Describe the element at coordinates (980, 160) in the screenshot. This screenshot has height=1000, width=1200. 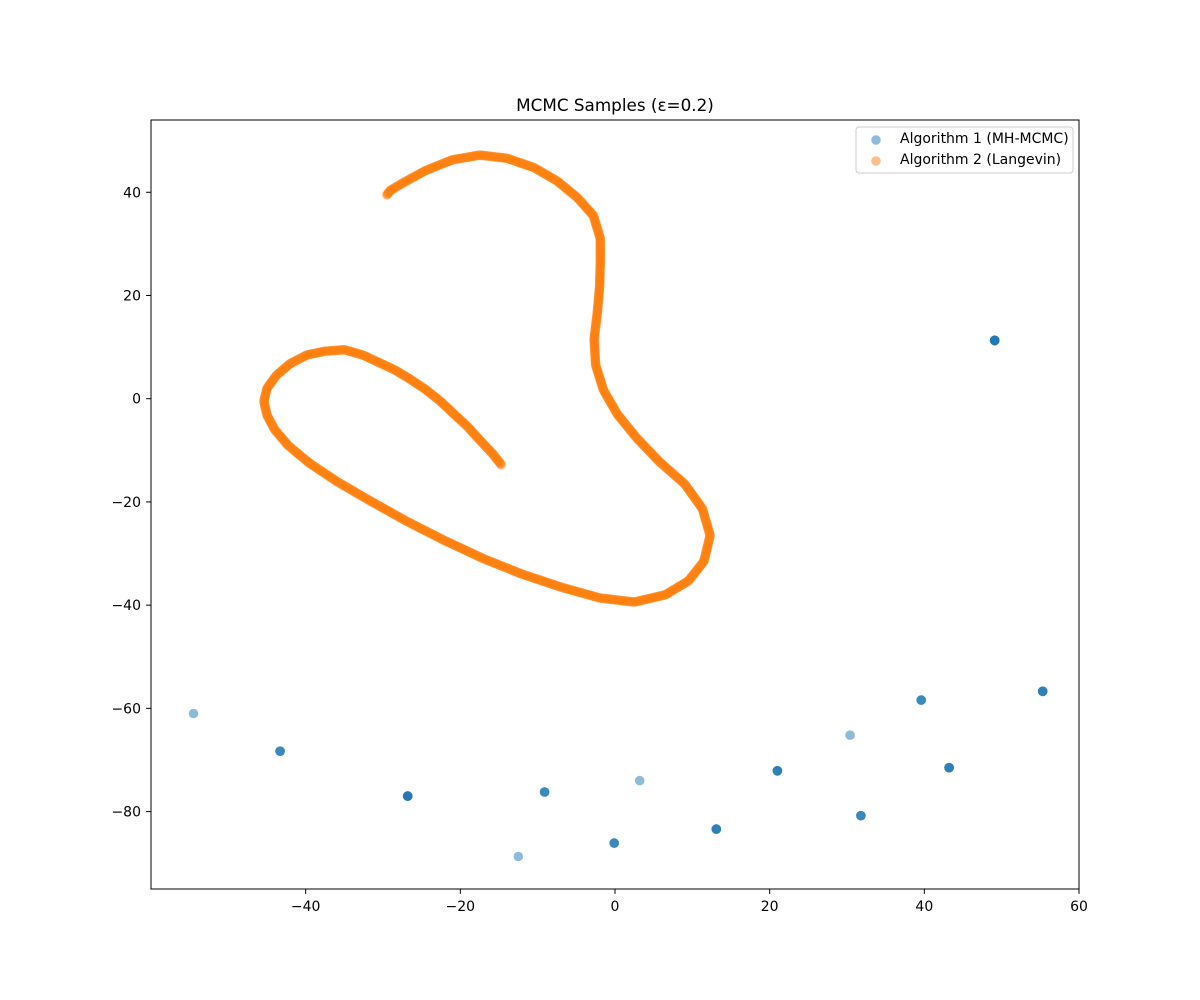
I see `legend-label-langevin: Algorithm 2 (Langevin)` at that location.